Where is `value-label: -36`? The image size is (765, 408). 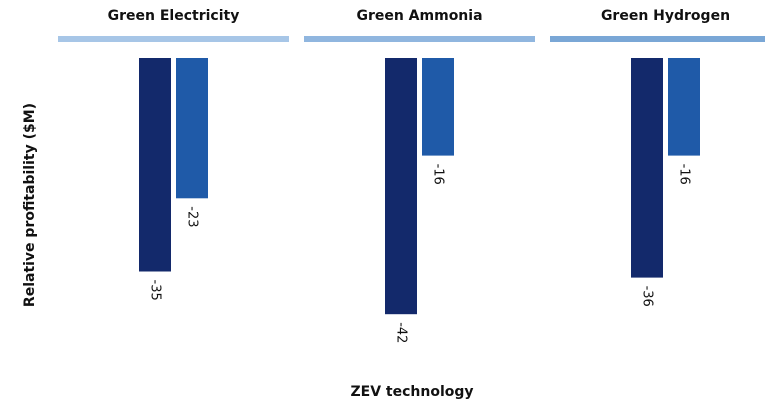
value-label: -36 is located at coordinates (647, 296).